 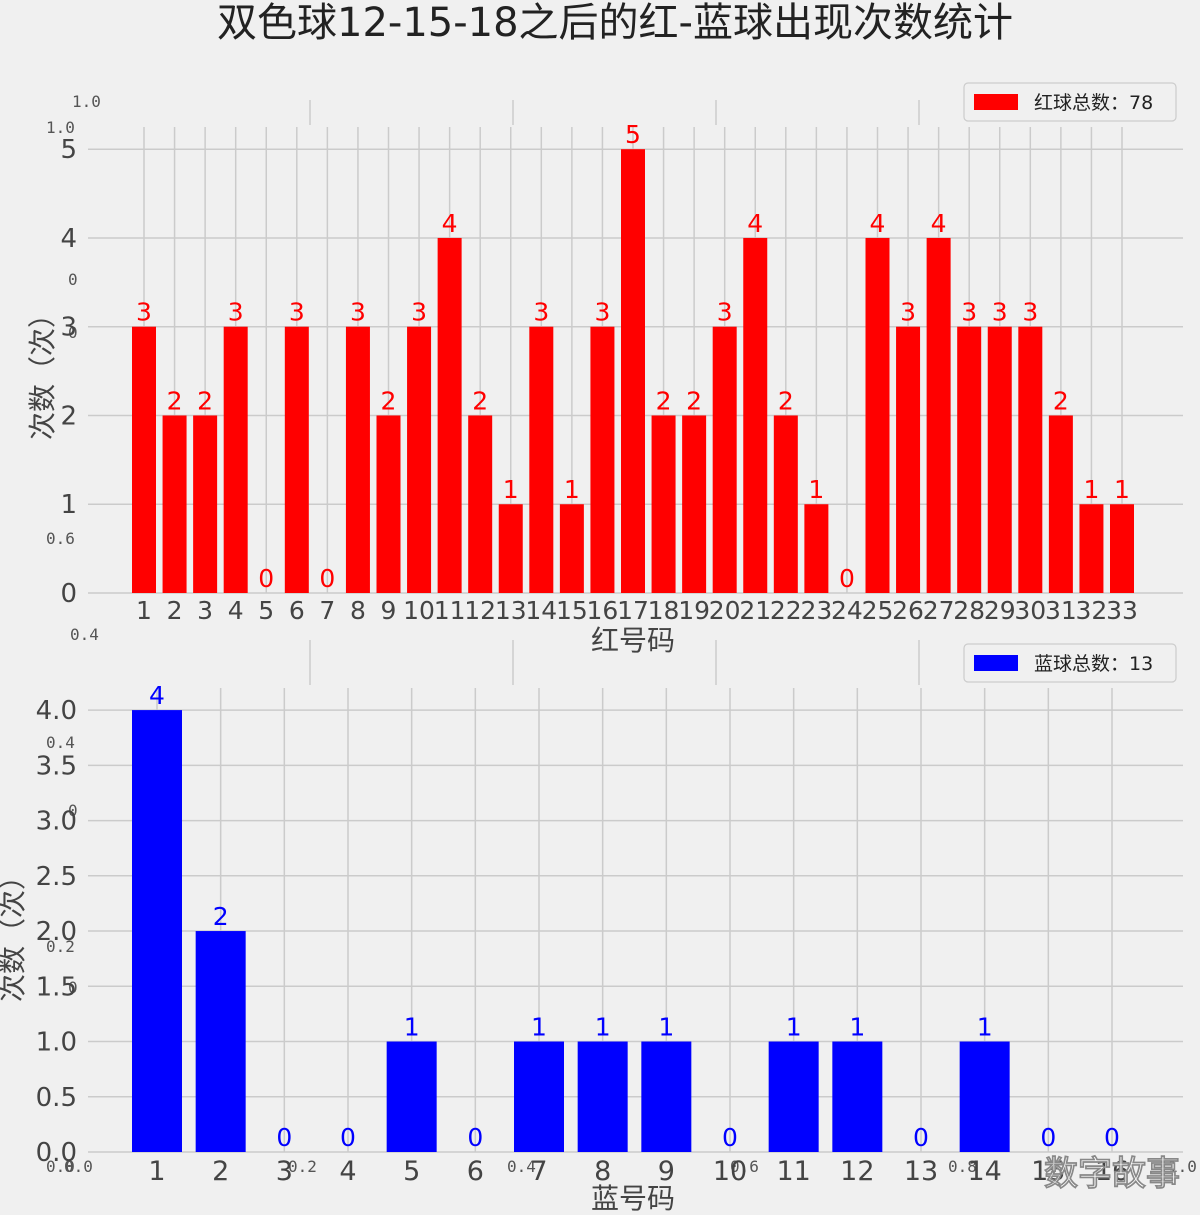 I want to click on x-tick-label: 27, so click(x=939, y=610).